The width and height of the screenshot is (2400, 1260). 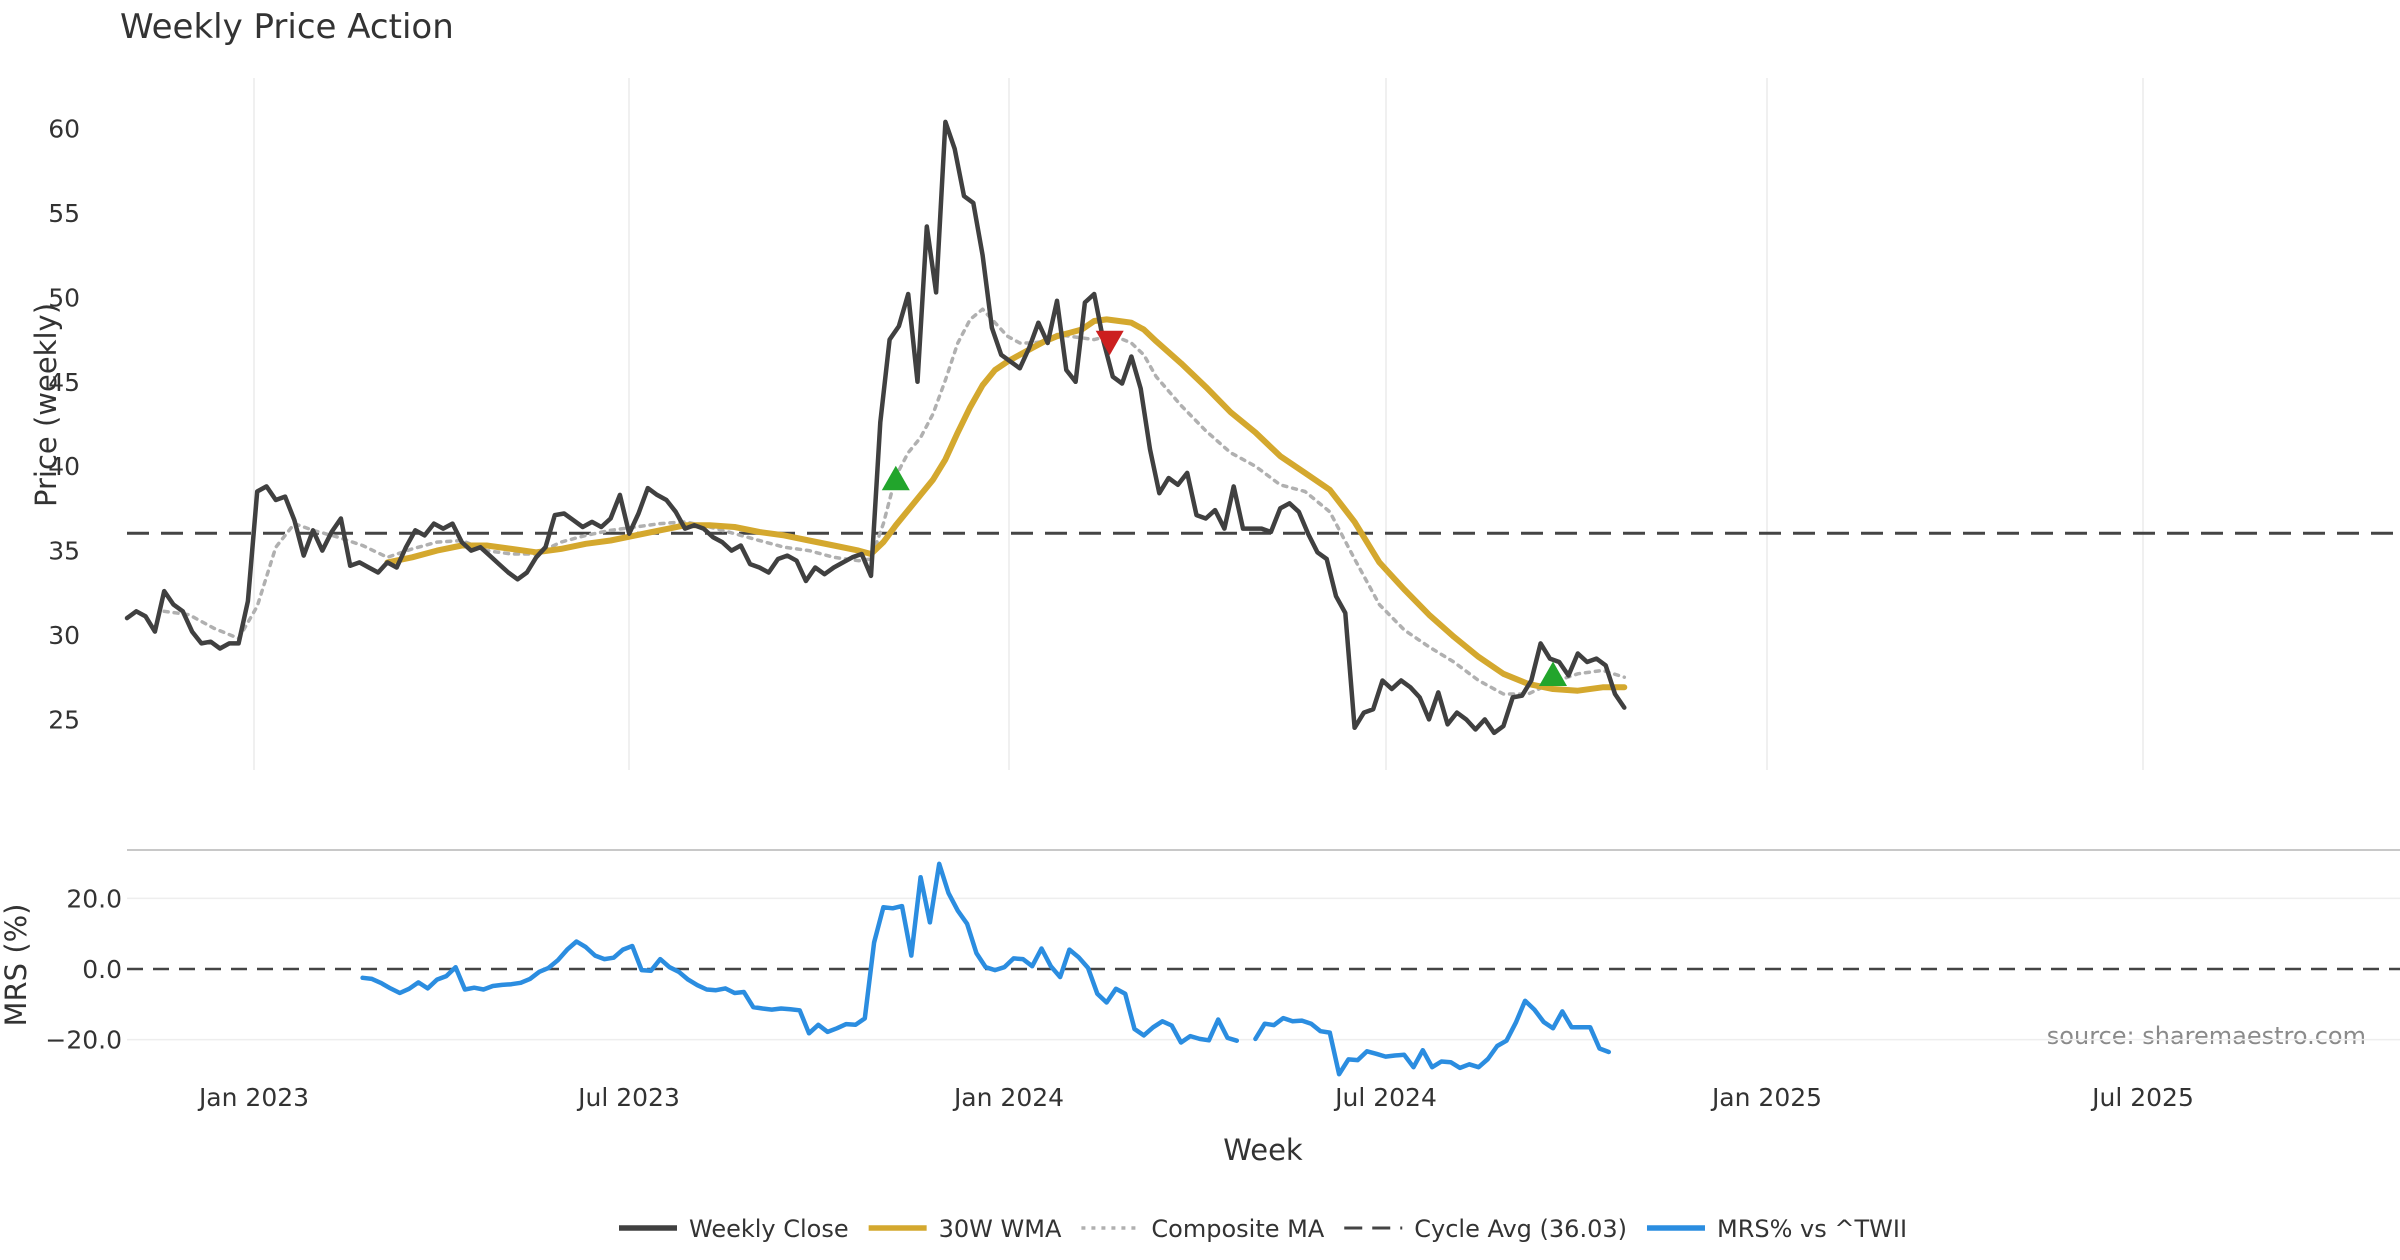 What do you see at coordinates (64, 719) in the screenshot?
I see `price-y-tick-label: 25` at bounding box center [64, 719].